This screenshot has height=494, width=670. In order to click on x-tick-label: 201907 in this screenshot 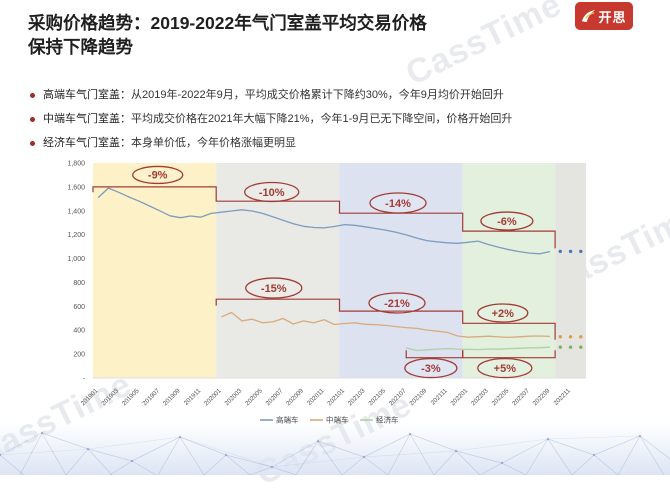, I will do `click(151, 397)`.